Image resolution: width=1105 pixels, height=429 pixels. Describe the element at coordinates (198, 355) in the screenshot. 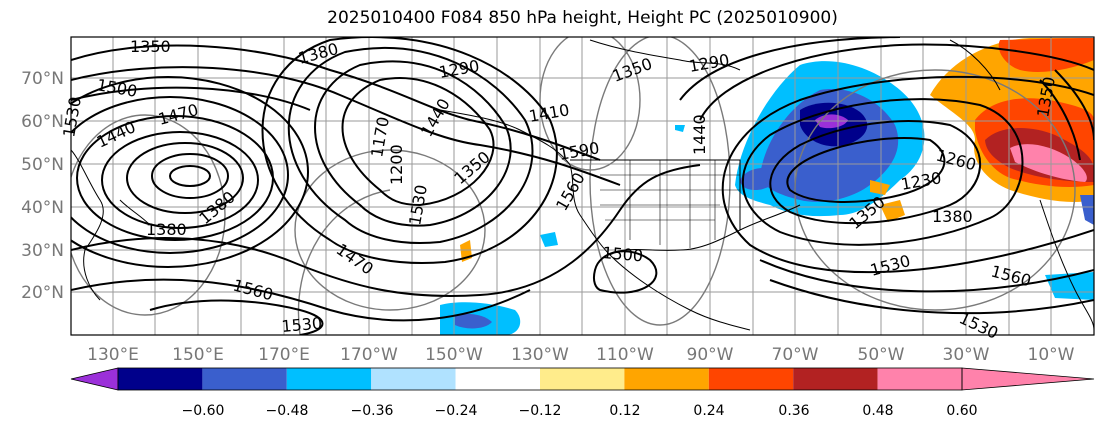

I see `lon-label: 150°E` at that location.